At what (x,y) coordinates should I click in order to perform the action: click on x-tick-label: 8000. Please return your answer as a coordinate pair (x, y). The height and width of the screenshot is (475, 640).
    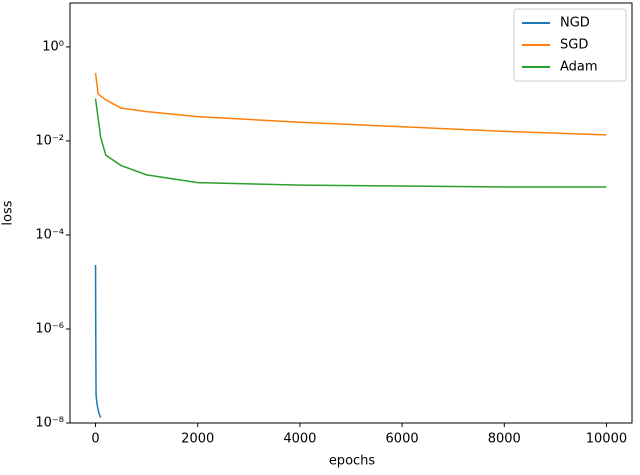
    Looking at the image, I should click on (504, 439).